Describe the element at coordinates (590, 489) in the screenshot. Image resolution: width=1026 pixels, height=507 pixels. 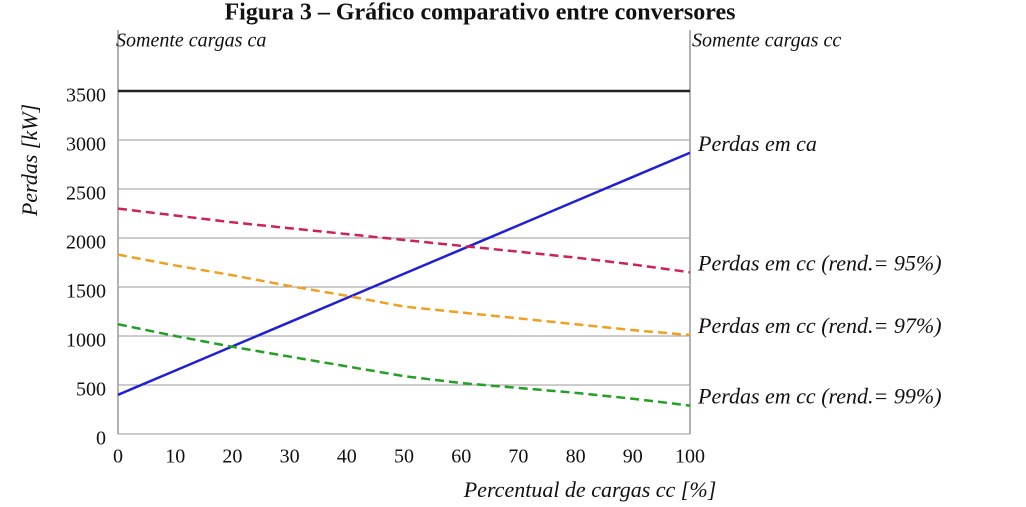
I see `x-axis-label: Percentual de cargas cc [%]` at that location.